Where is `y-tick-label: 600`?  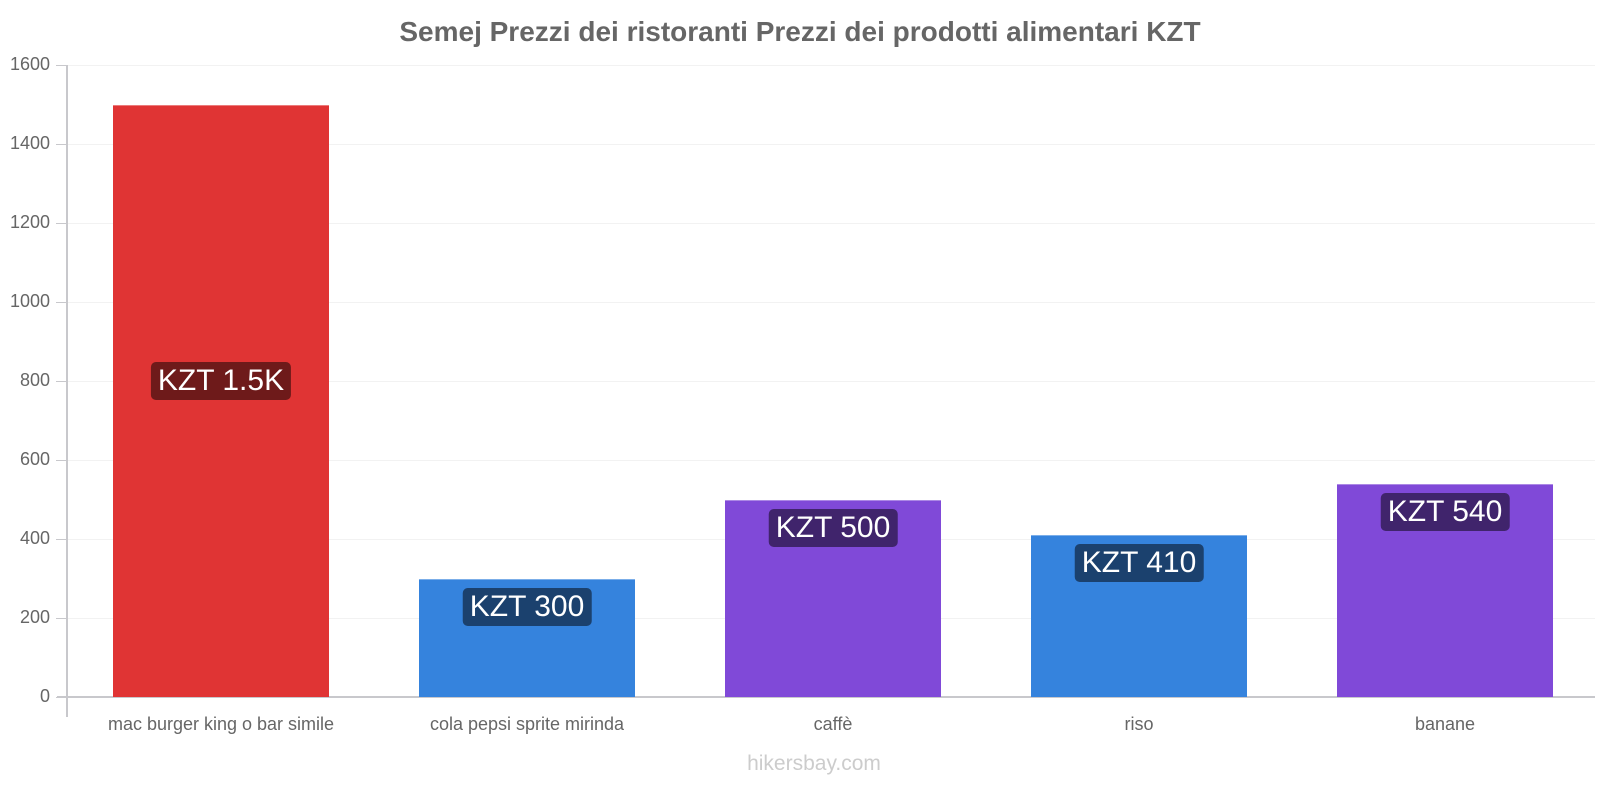
y-tick-label: 600 is located at coordinates (34, 459).